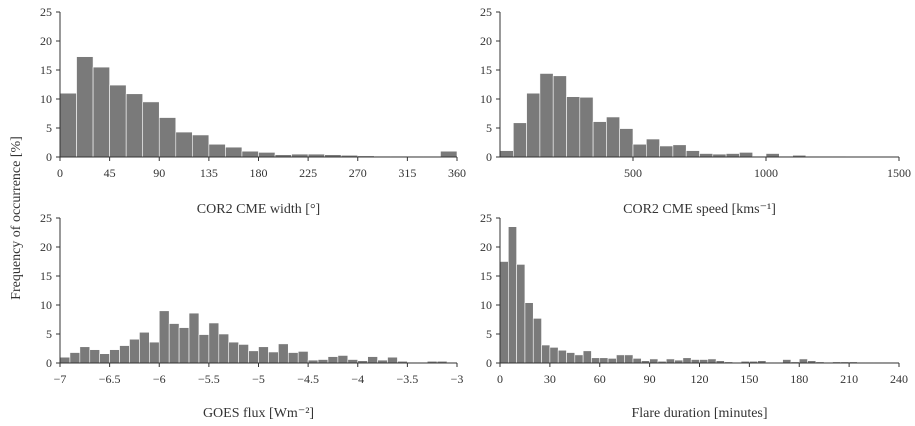 The height and width of the screenshot is (426, 915). Describe the element at coordinates (699, 413) in the screenshot. I see `x-axis-title: Flare duration [minutes]` at that location.